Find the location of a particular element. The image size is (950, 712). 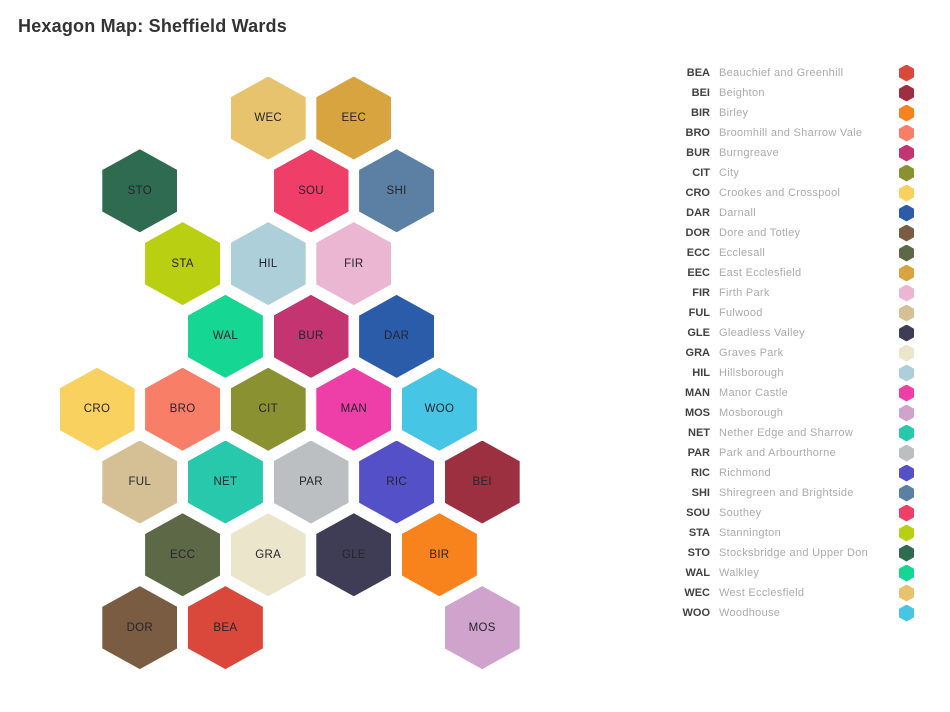

legend-item-dar: DAR Darnall is located at coordinates (786, 213).